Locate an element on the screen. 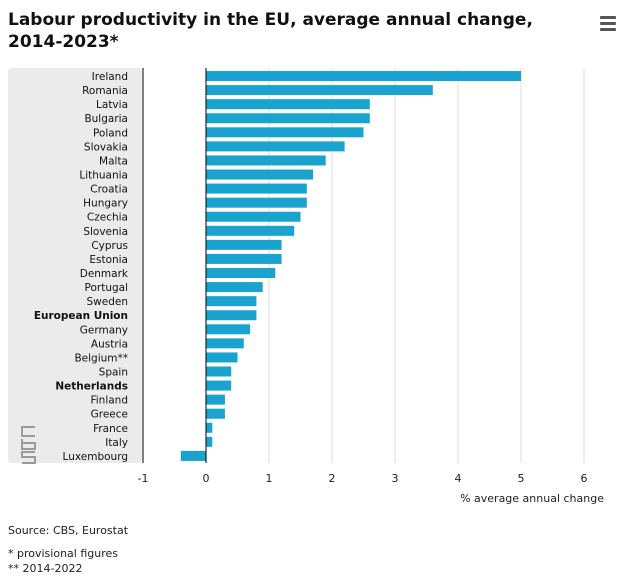 The image size is (623, 578). label-panel is located at coordinates (75, 265).